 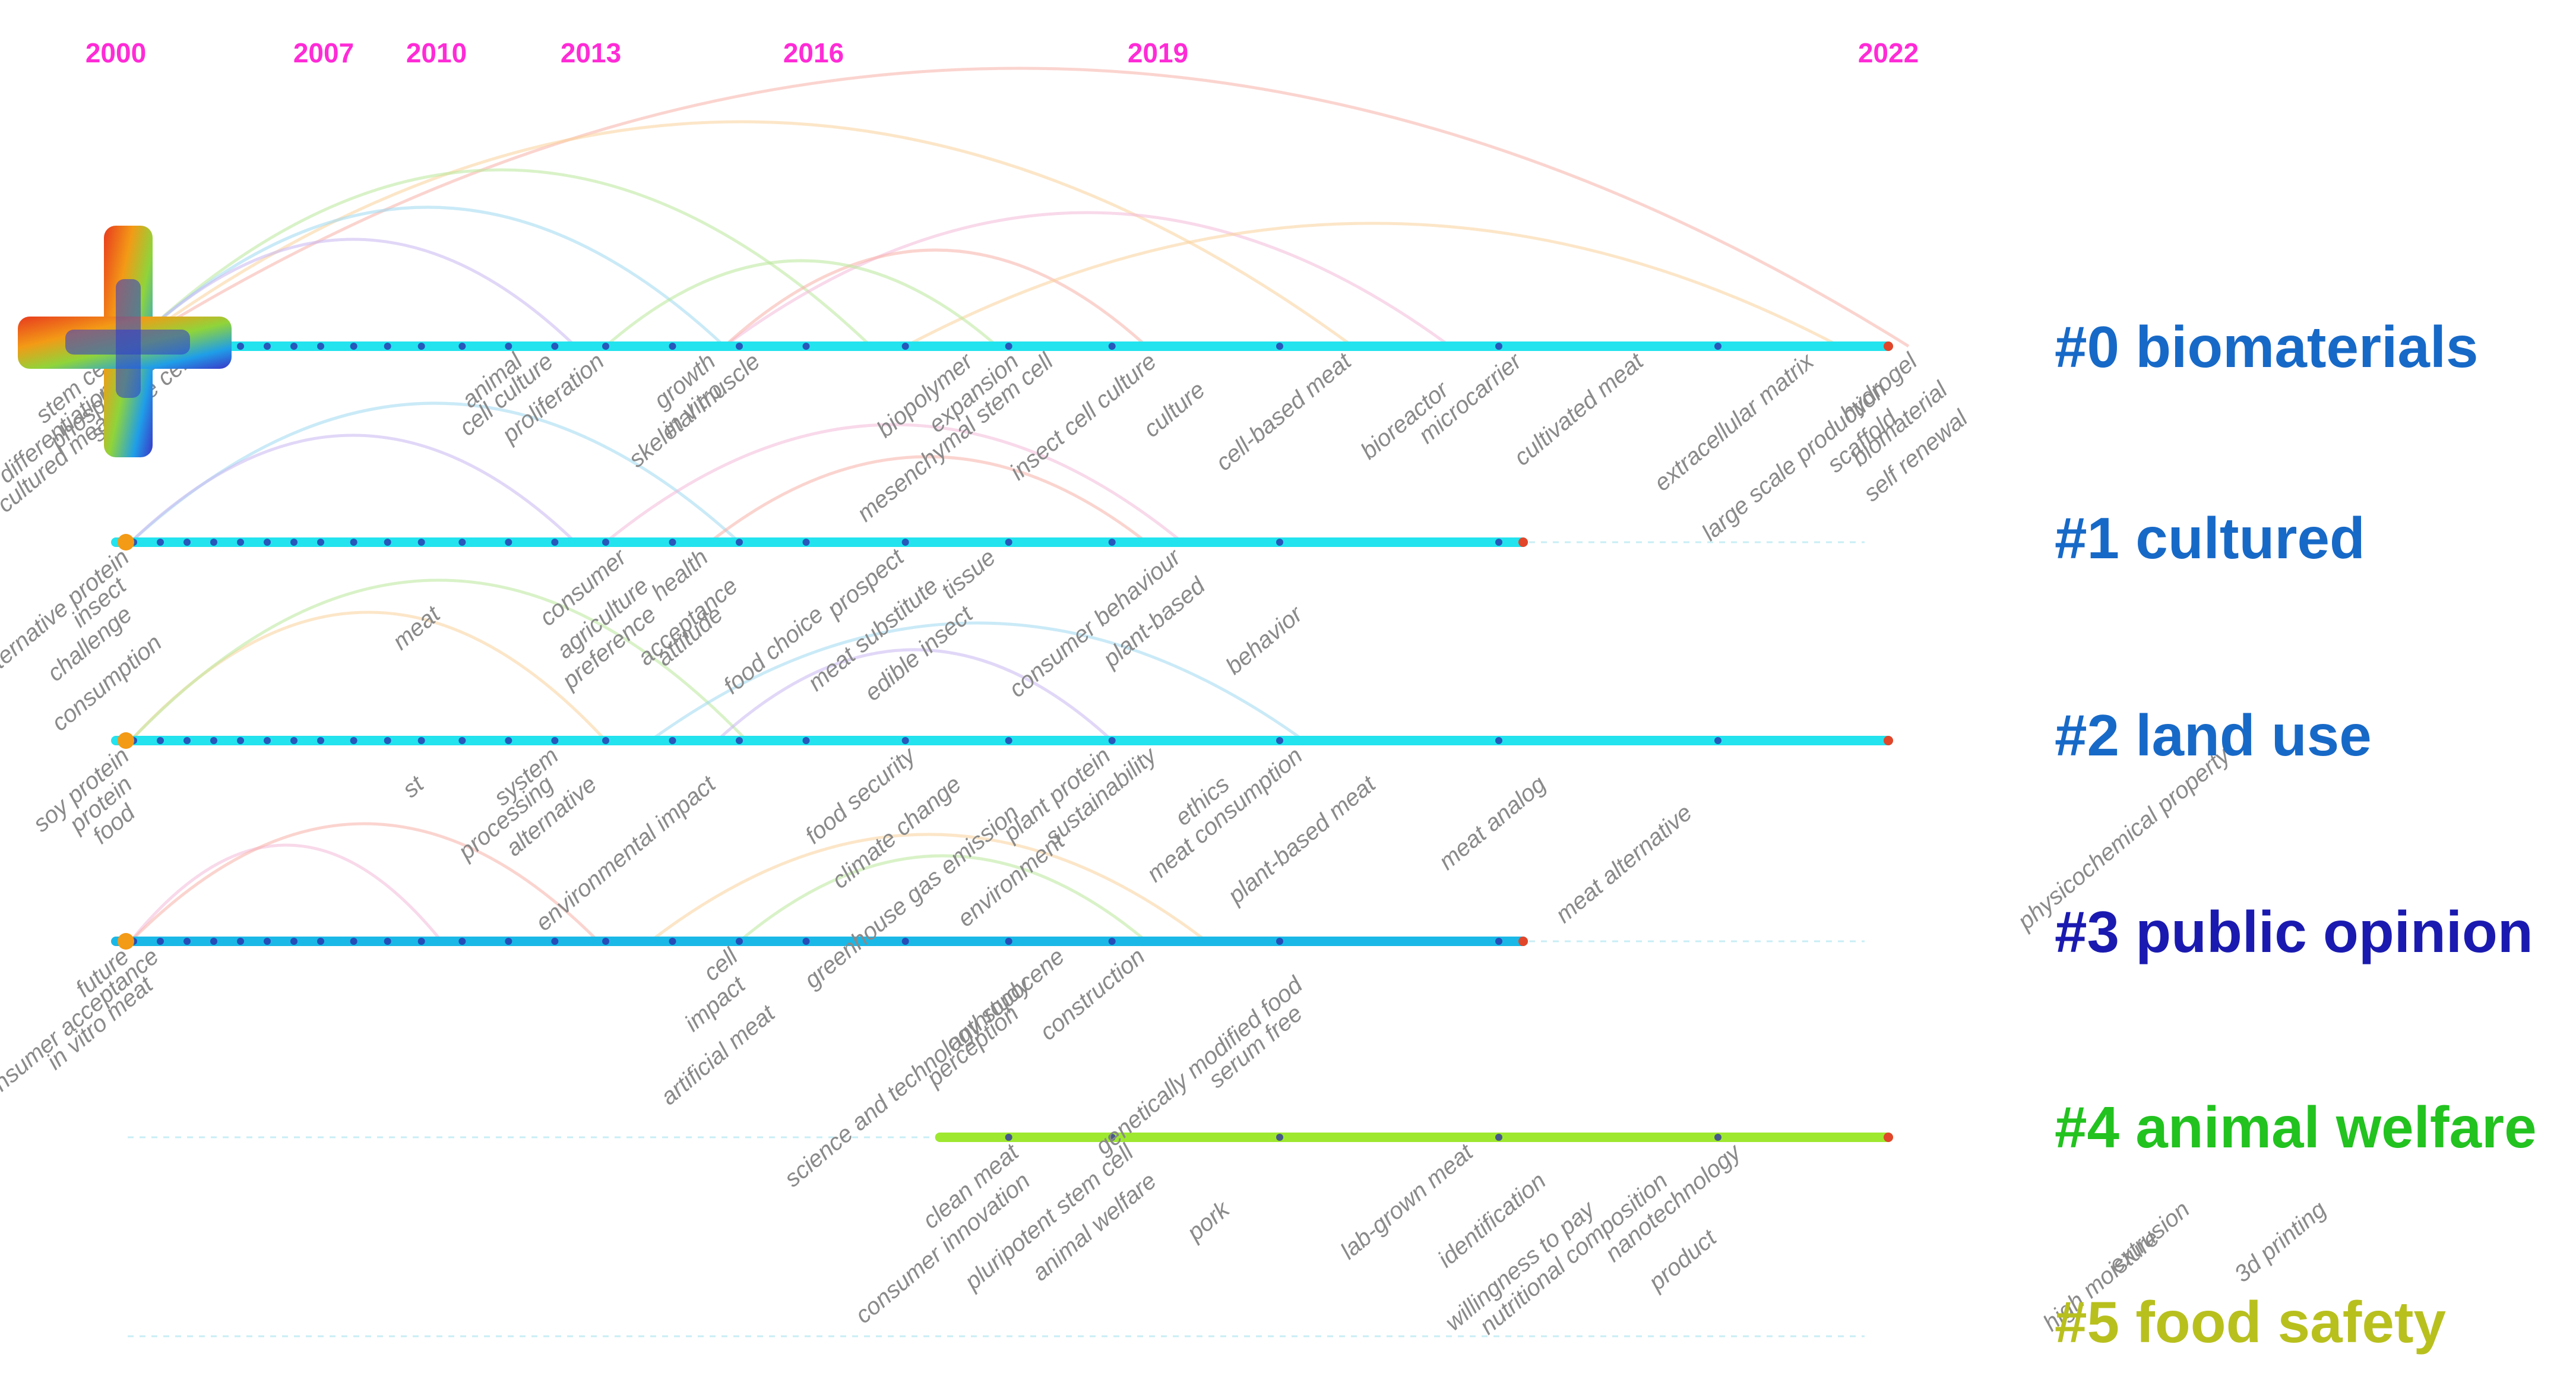 What do you see at coordinates (414, 786) in the screenshot?
I see `keyword-label: st` at bounding box center [414, 786].